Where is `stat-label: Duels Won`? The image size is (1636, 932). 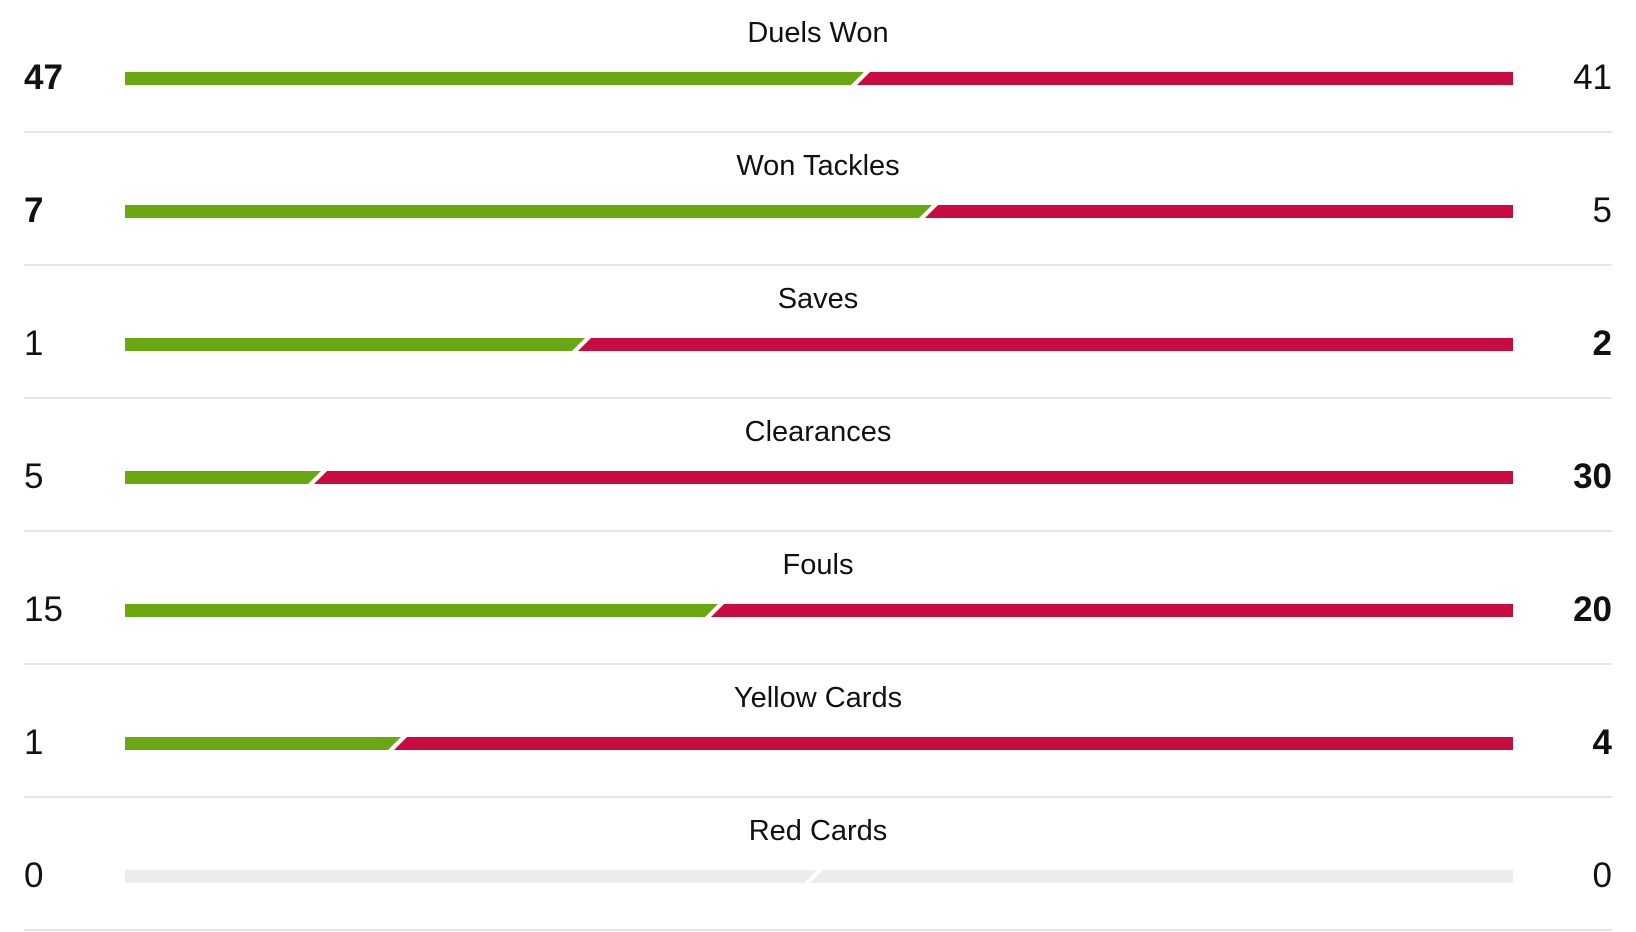
stat-label: Duels Won is located at coordinates (818, 33).